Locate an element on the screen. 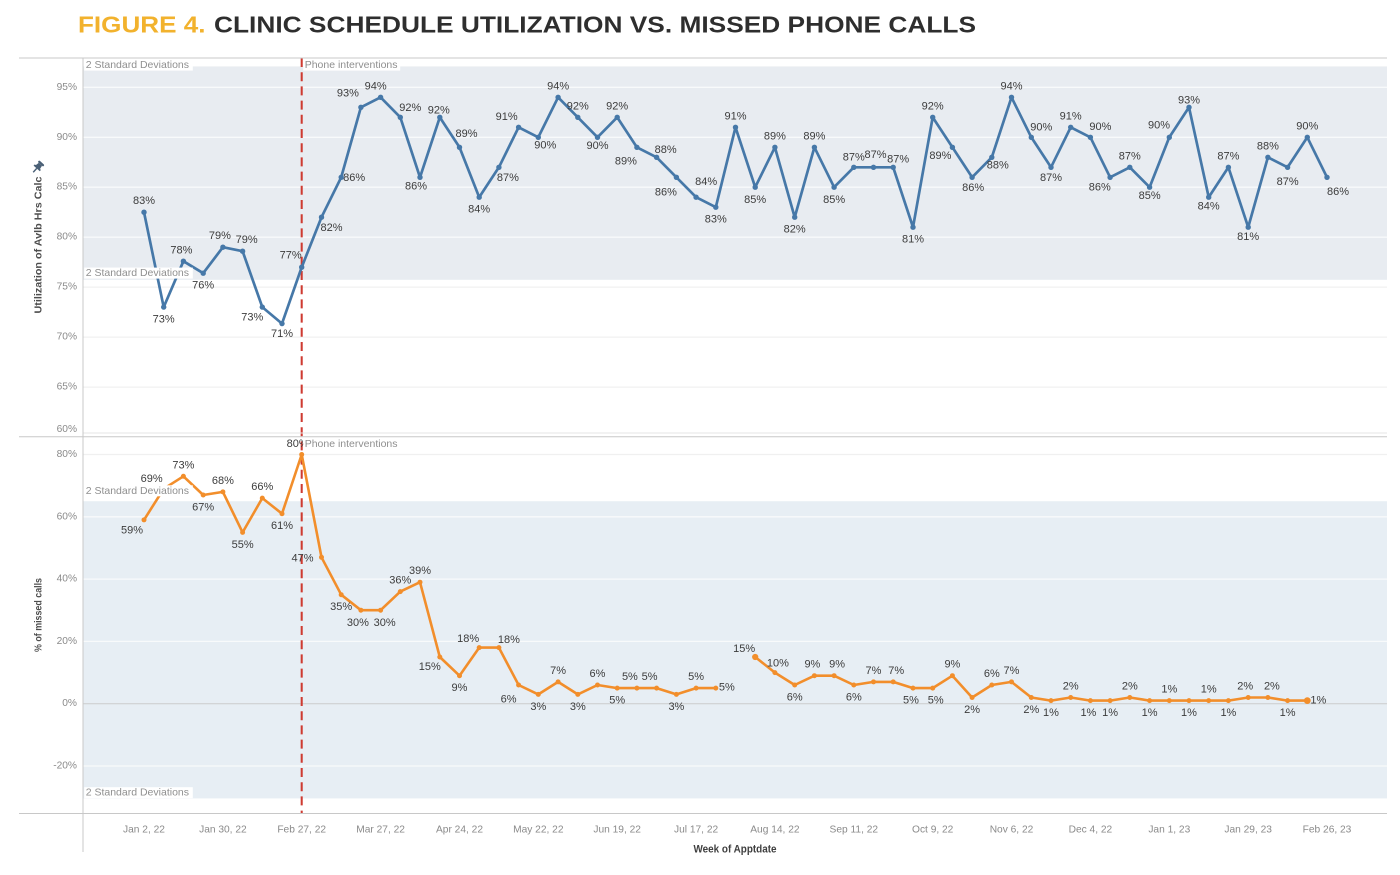 The image size is (1400, 875). svg-text: Jan 1, 23 is located at coordinates (1169, 830).